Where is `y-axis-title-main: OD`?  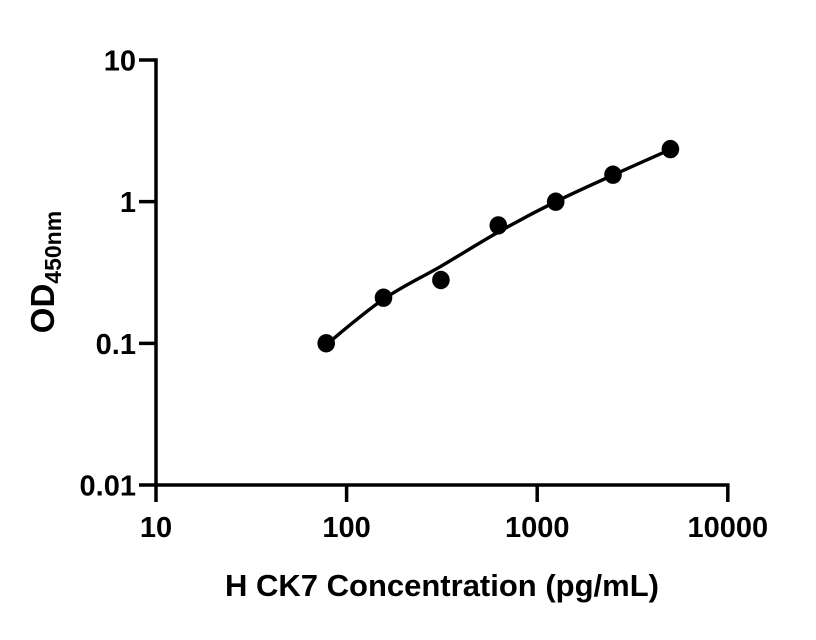
y-axis-title-main: OD is located at coordinates (42, 309).